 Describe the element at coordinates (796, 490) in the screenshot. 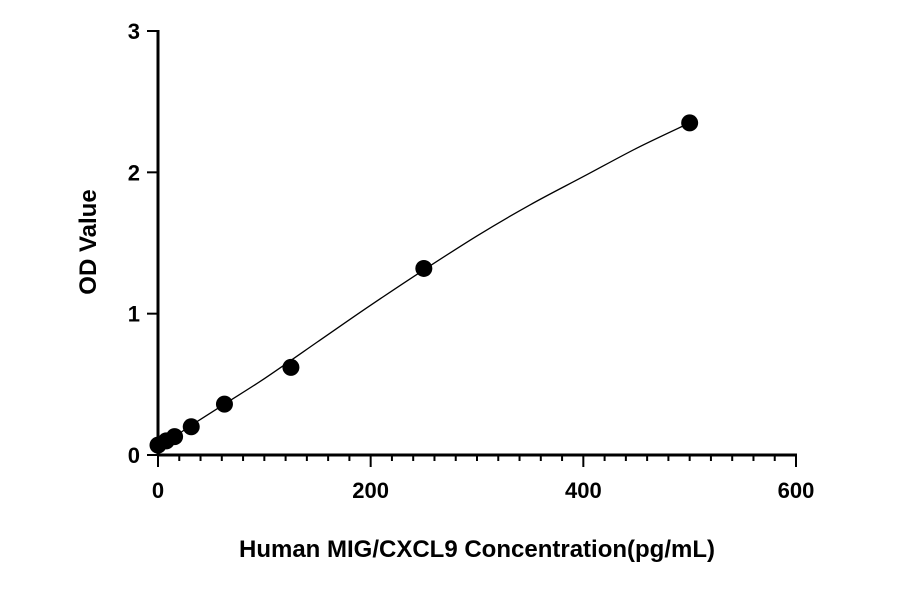

I see `x-tick-label: 600` at that location.